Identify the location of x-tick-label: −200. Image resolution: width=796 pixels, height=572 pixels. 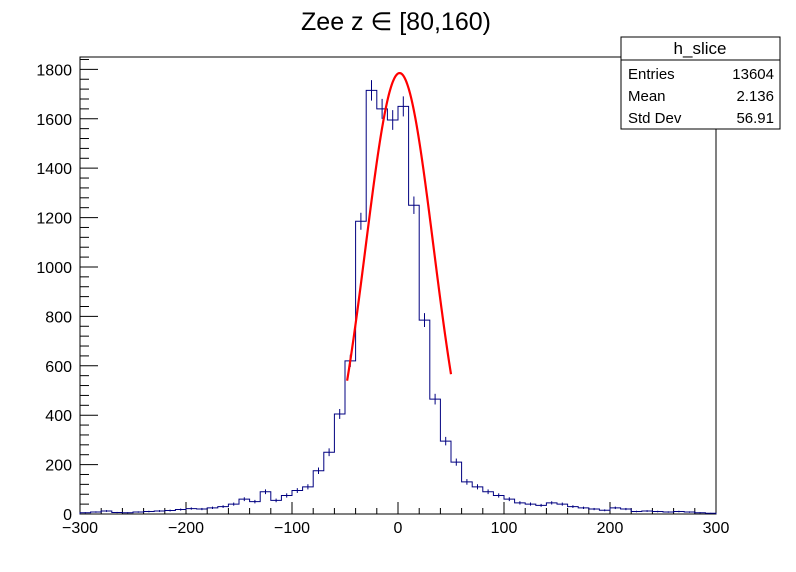
(186, 528).